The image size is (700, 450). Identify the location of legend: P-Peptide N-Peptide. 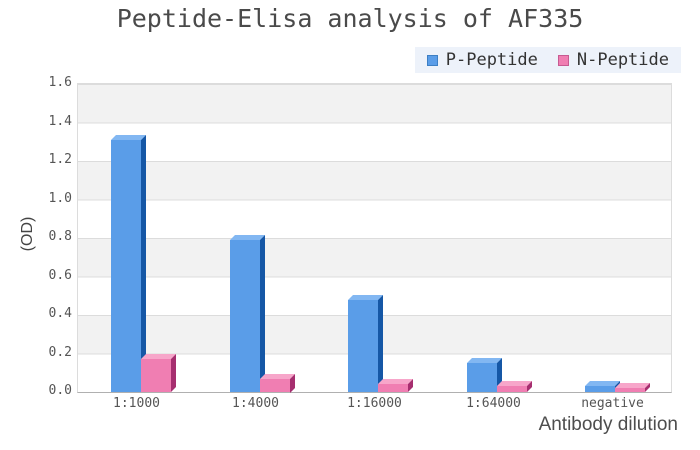
(547, 60).